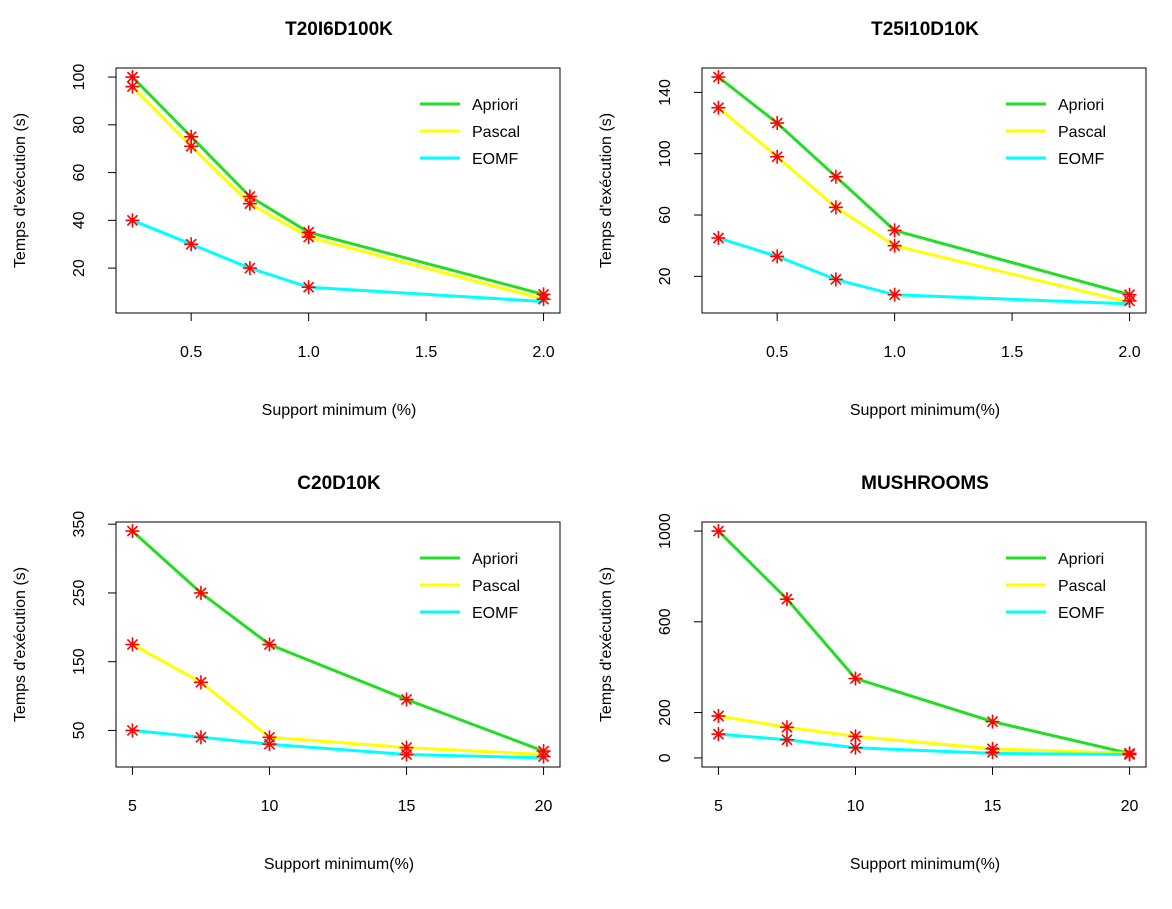 This screenshot has height=909, width=1172. What do you see at coordinates (79, 268) in the screenshot?
I see `chart1-y-tick-label: 20` at bounding box center [79, 268].